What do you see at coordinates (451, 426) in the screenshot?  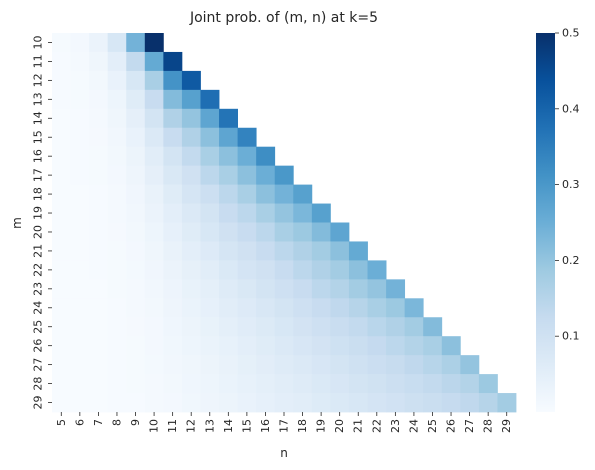 I see `x-tick-label: 26` at bounding box center [451, 426].